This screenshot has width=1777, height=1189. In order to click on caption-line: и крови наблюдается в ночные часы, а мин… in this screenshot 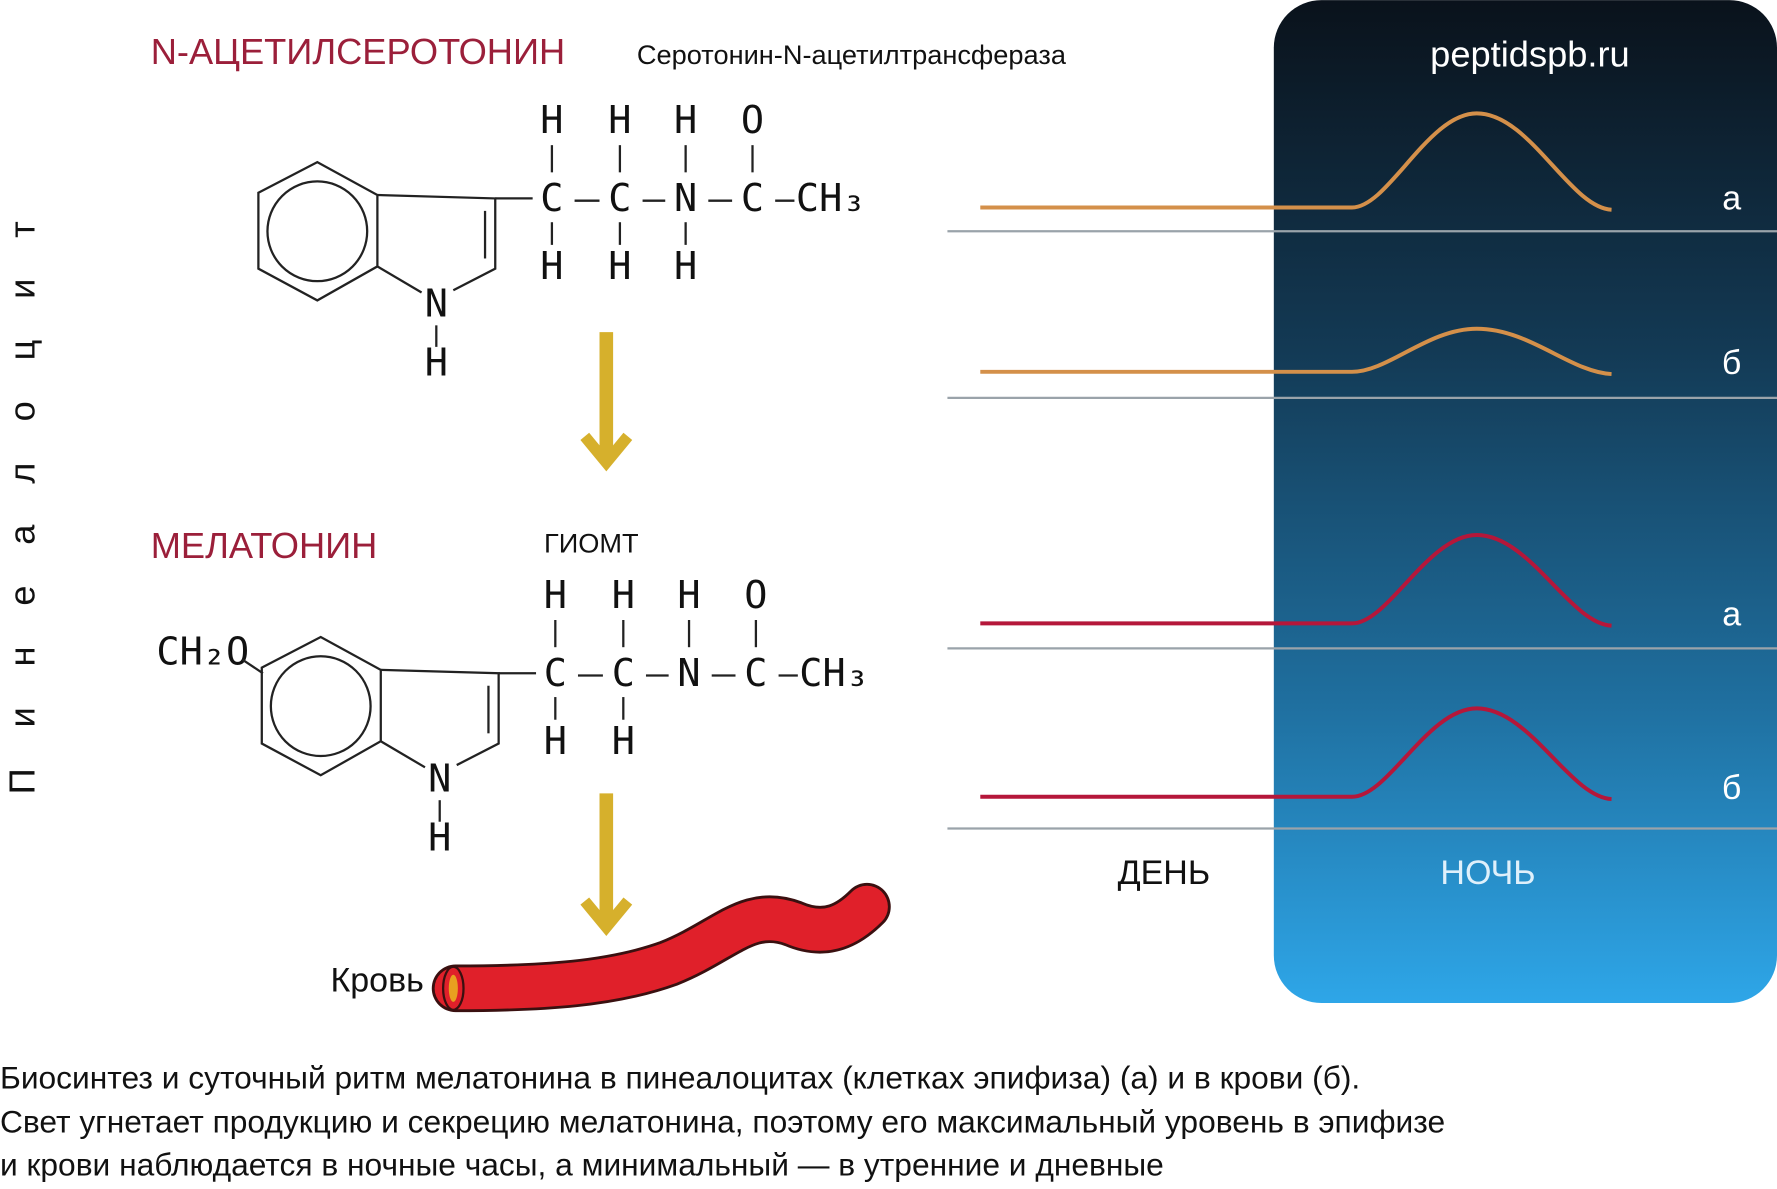, I will do `click(582, 1165)`.